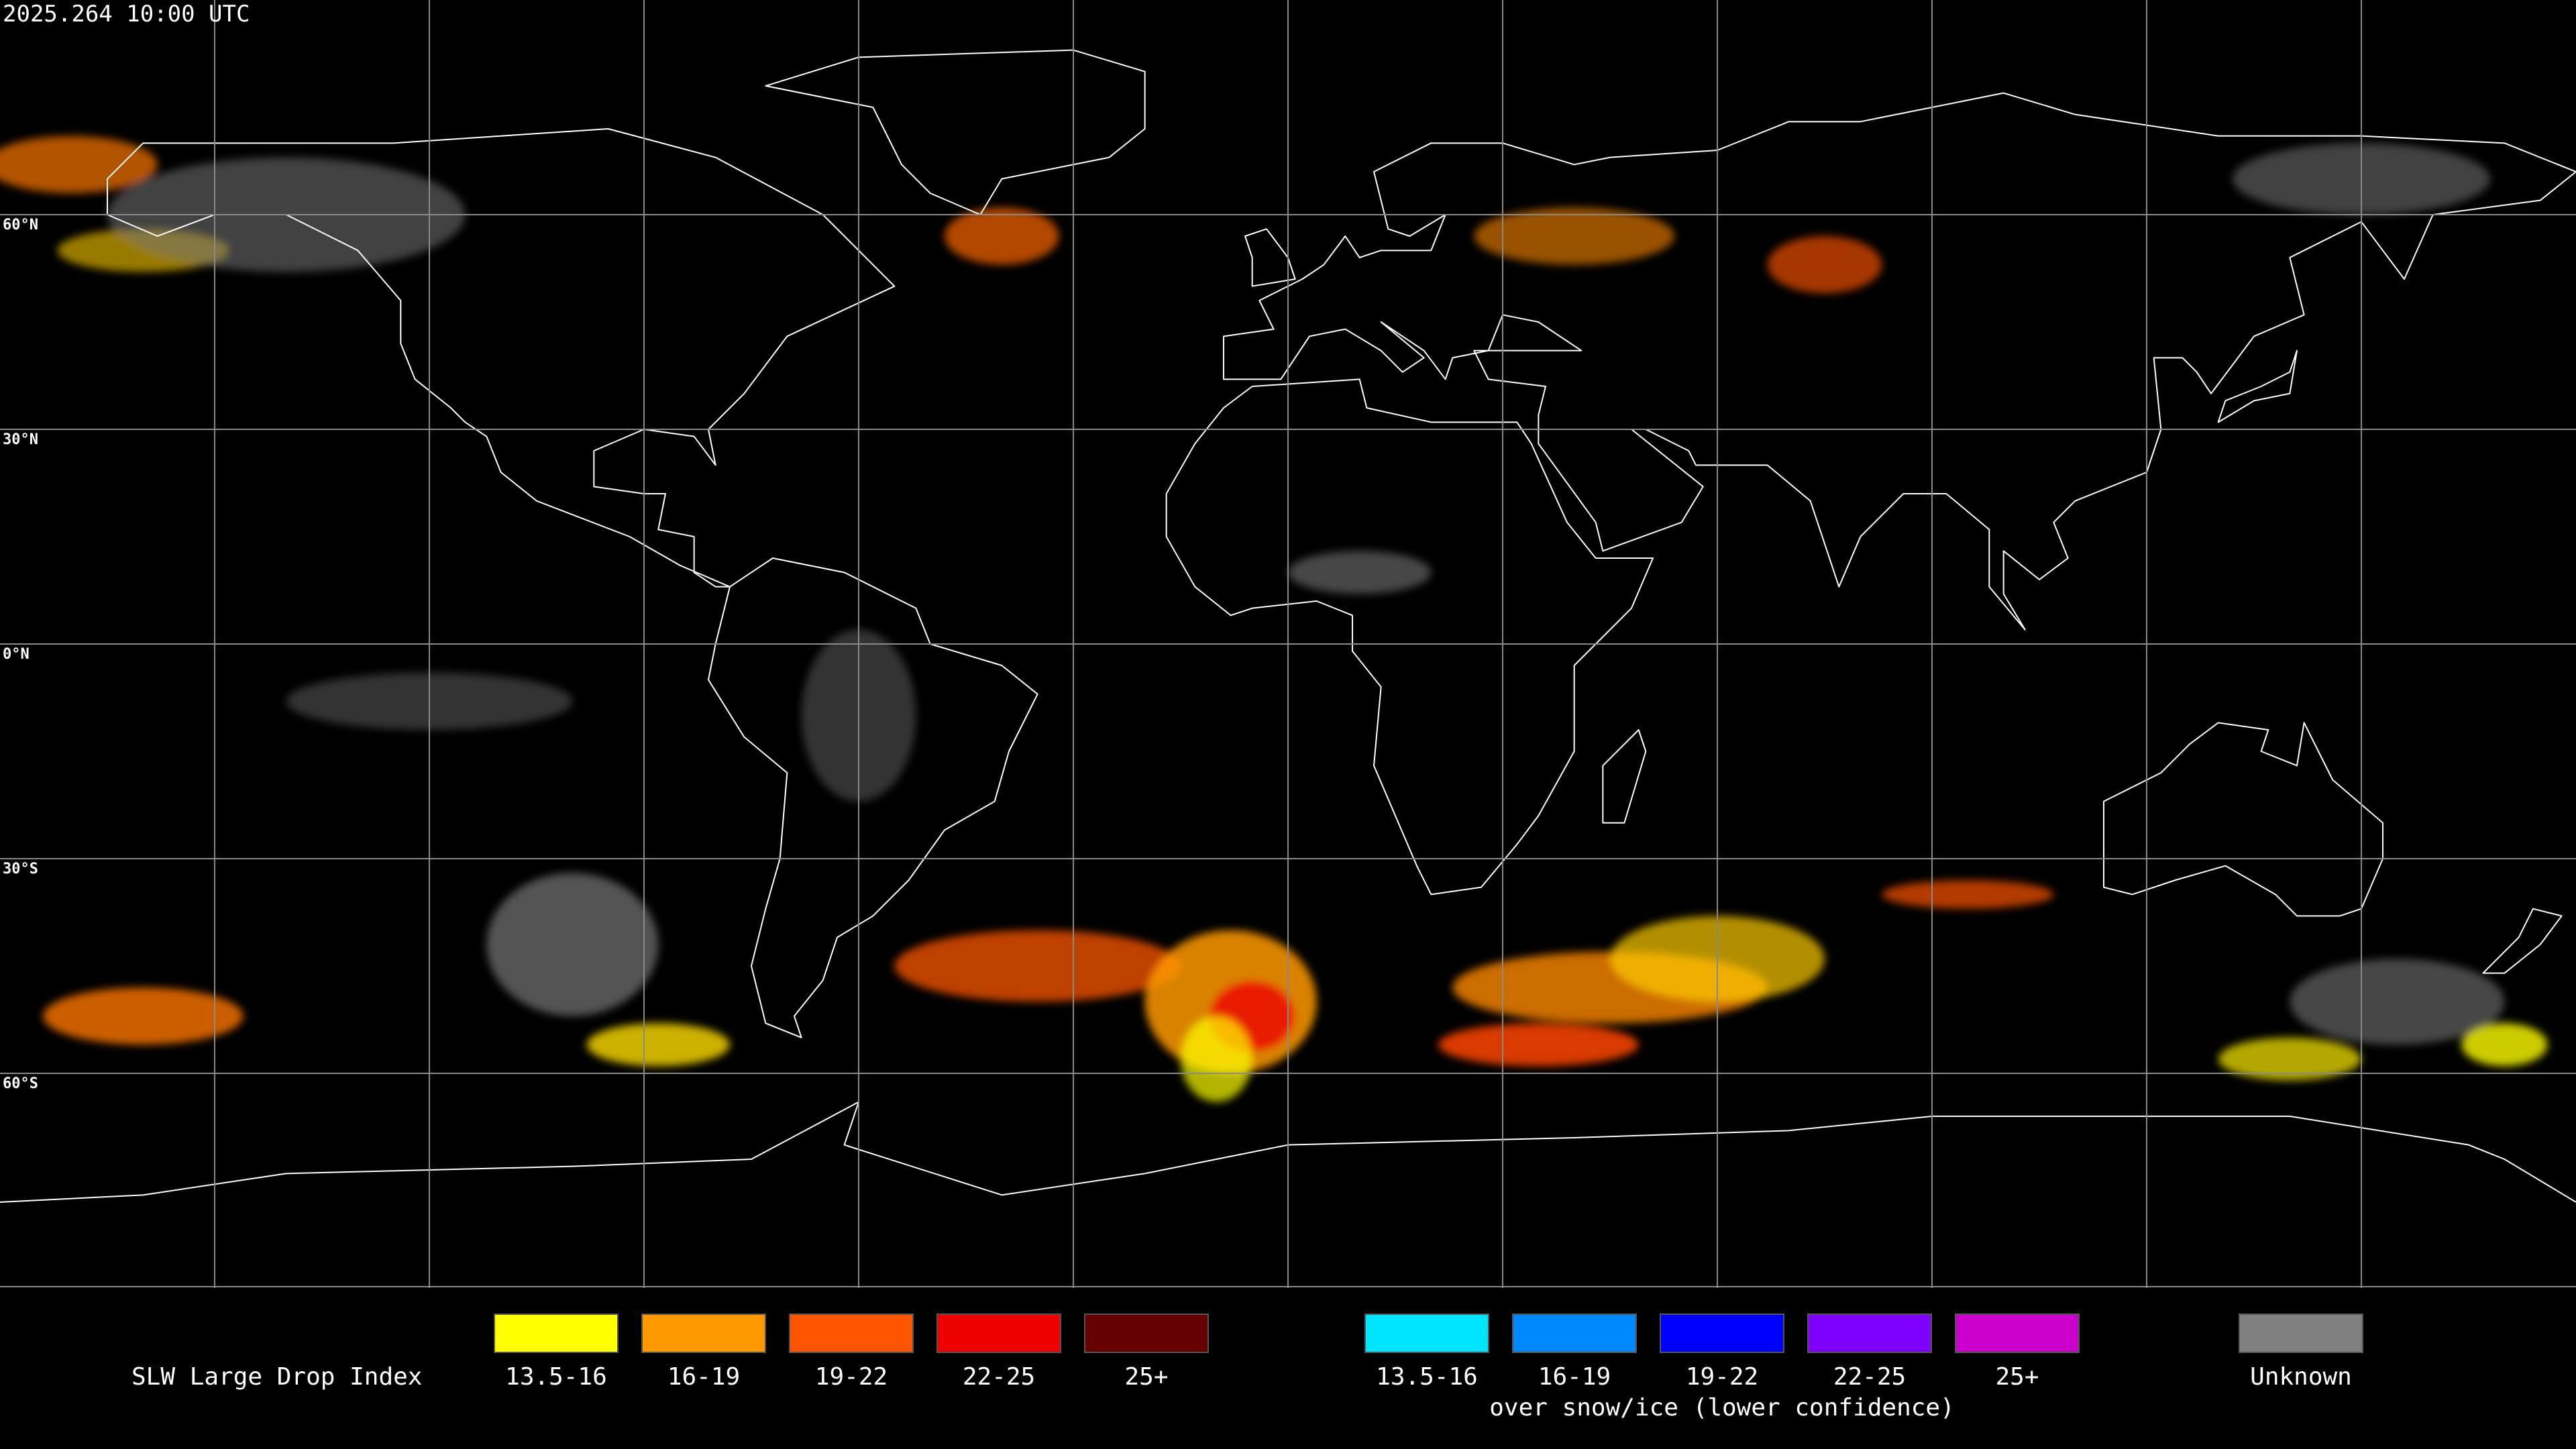 The image size is (2576, 1449). What do you see at coordinates (2243, 819) in the screenshot?
I see `australia` at bounding box center [2243, 819].